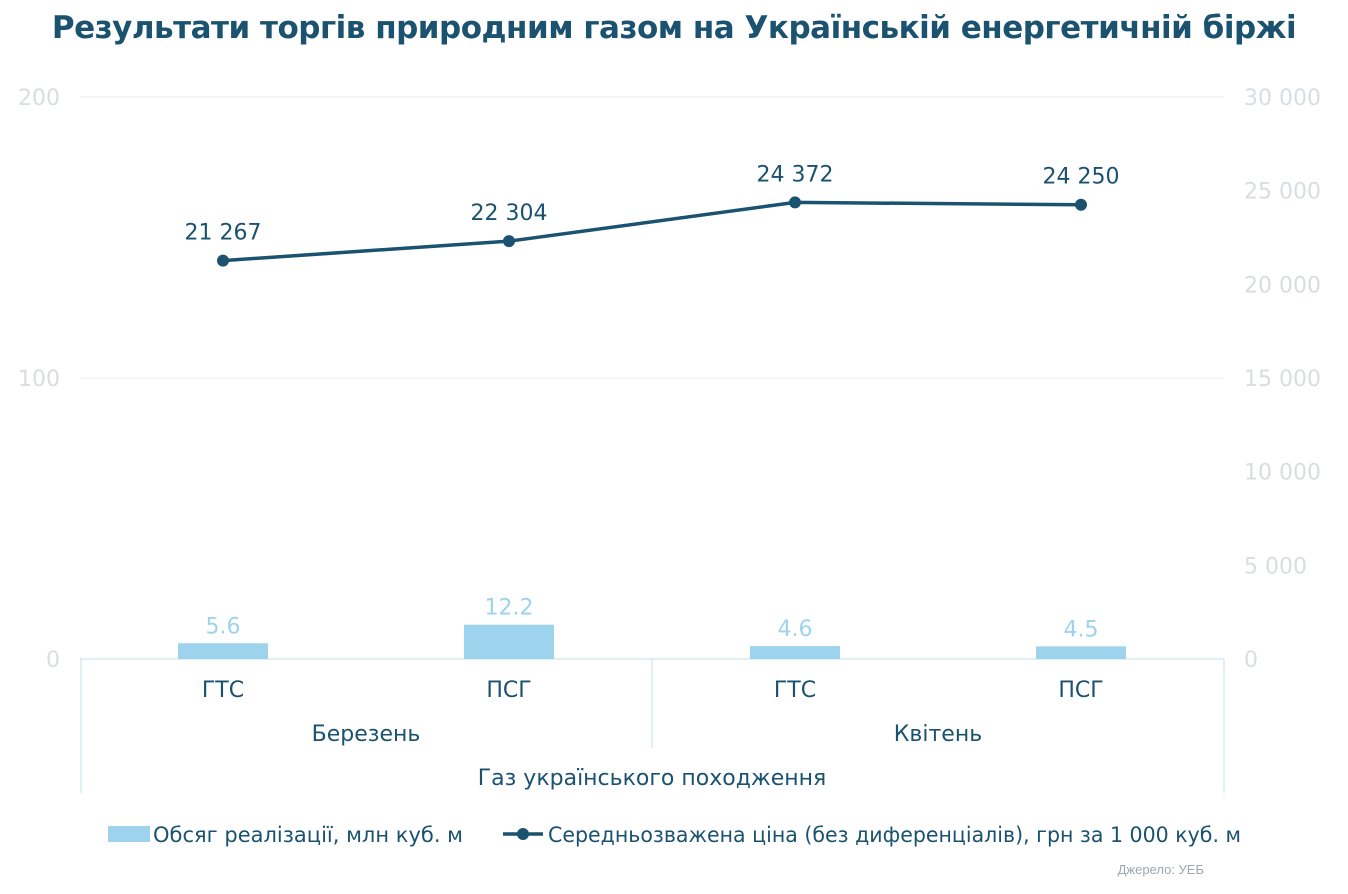 This screenshot has height=894, width=1348. What do you see at coordinates (938, 734) in the screenshot?
I see `group-label: Квітень` at bounding box center [938, 734].